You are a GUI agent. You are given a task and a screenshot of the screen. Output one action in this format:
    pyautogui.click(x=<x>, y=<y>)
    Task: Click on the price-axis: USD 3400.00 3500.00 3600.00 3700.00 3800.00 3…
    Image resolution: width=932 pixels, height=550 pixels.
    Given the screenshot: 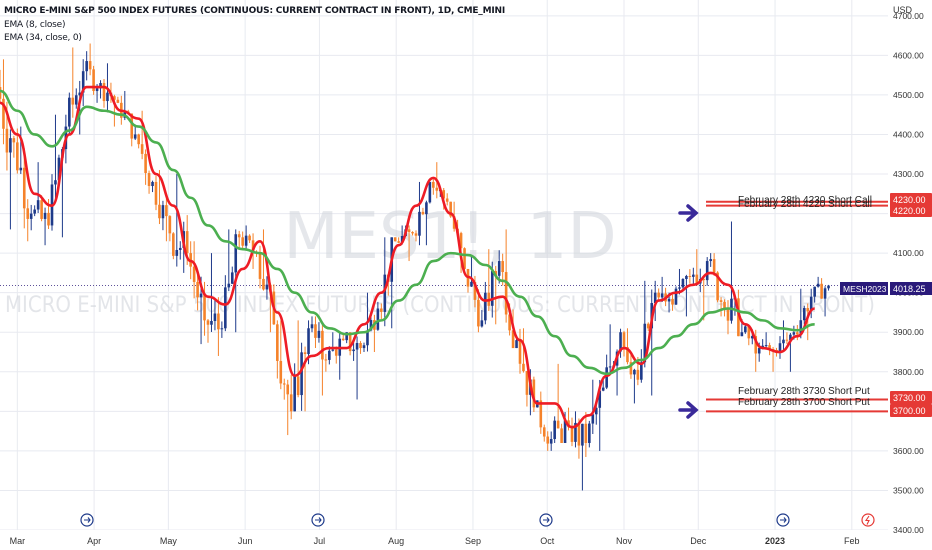 What is the action you would take?
    pyautogui.click(x=910, y=275)
    